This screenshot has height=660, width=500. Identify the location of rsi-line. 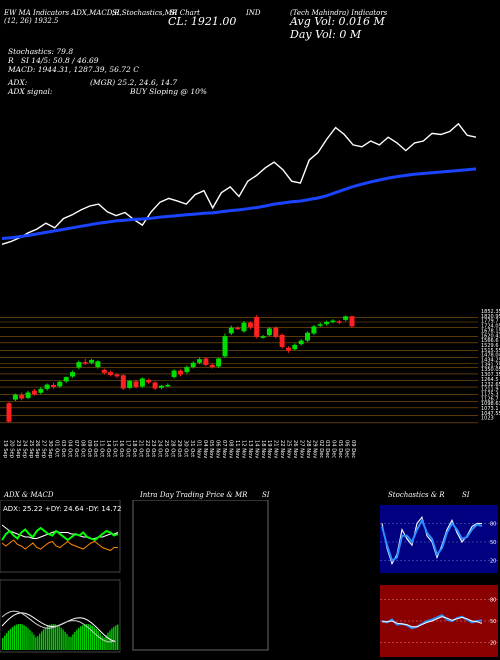
(432, 622).